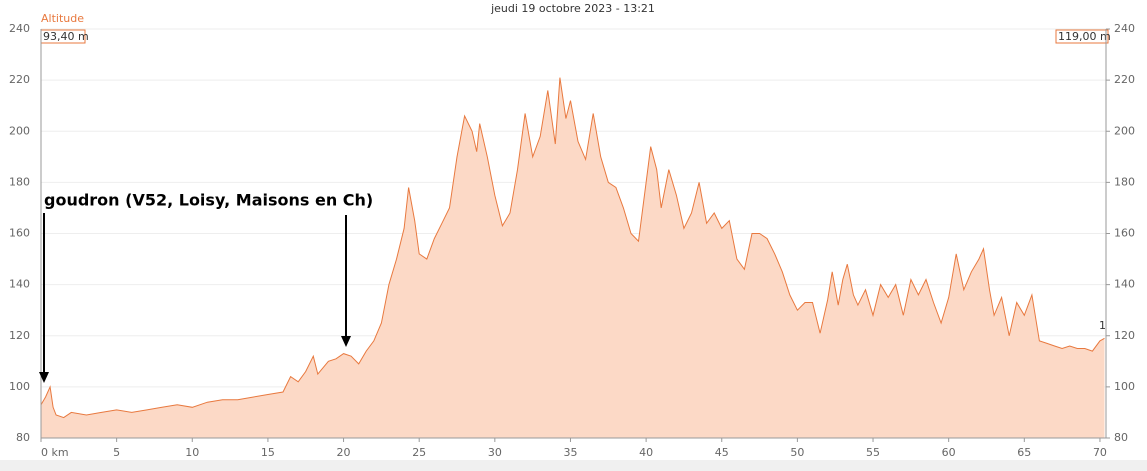 The width and height of the screenshot is (1147, 471). I want to click on x-tick-label: 50, so click(797, 452).